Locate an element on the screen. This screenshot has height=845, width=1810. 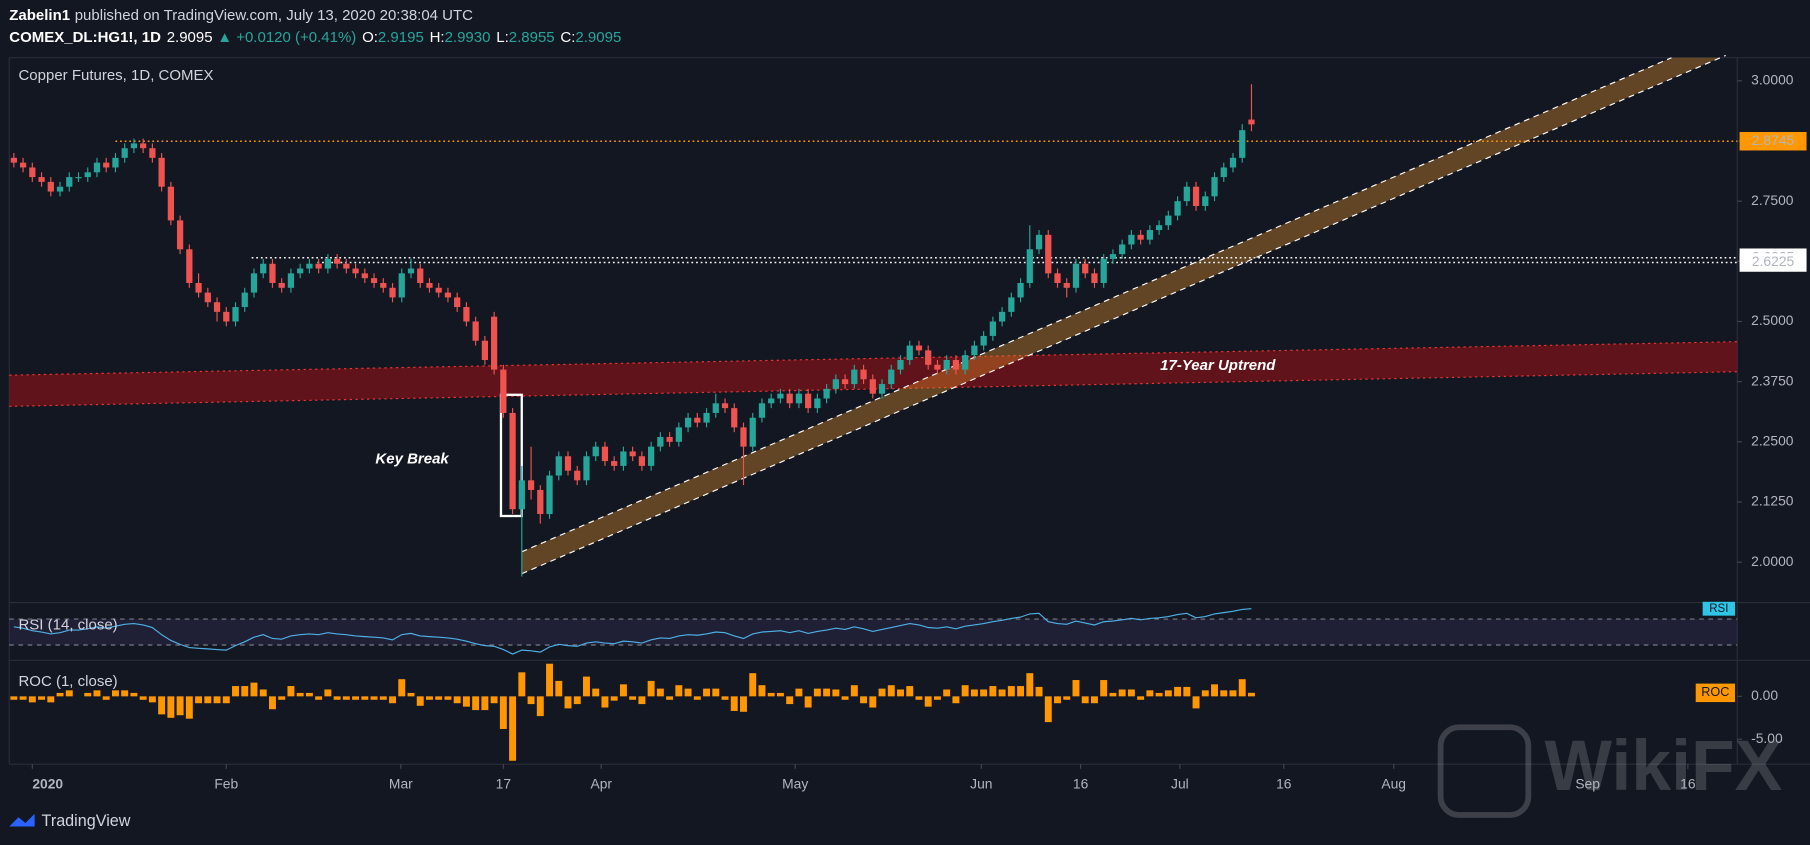
x-tick-label: Sep is located at coordinates (1587, 784).